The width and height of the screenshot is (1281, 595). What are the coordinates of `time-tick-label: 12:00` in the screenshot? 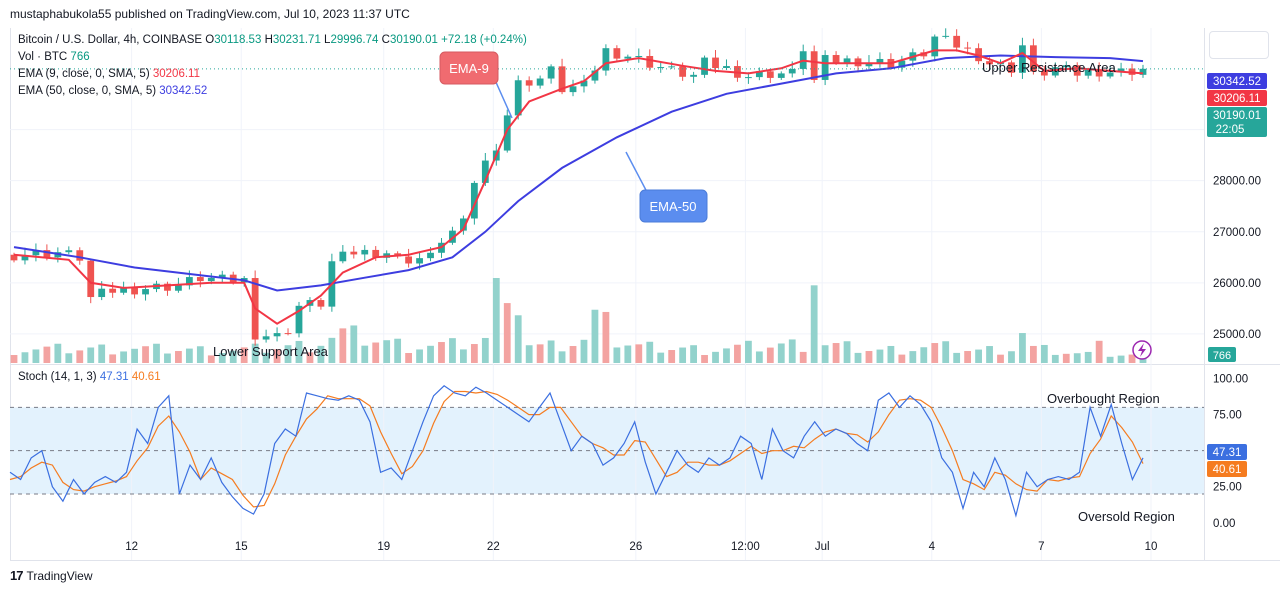 It's located at (745, 547).